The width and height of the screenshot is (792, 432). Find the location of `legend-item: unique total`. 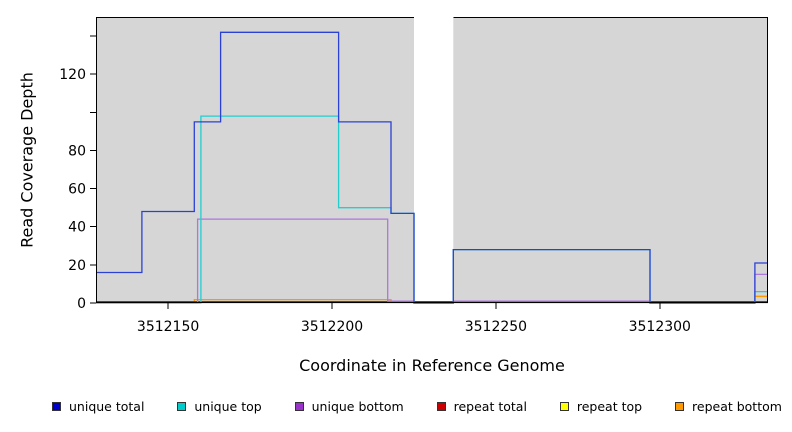

legend-item: unique total is located at coordinates (98, 406).